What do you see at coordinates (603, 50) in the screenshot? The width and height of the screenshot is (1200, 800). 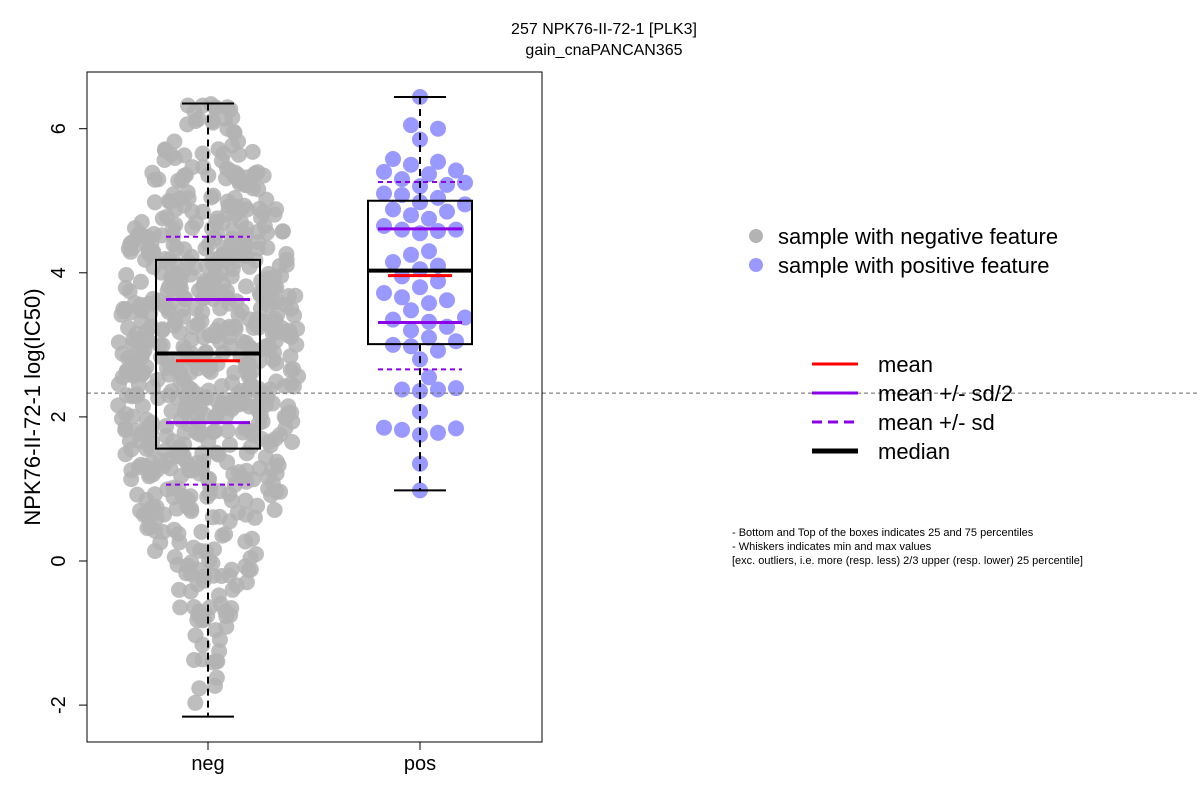 I see `chart-subtitle: gain_cnaPANCAN365` at bounding box center [603, 50].